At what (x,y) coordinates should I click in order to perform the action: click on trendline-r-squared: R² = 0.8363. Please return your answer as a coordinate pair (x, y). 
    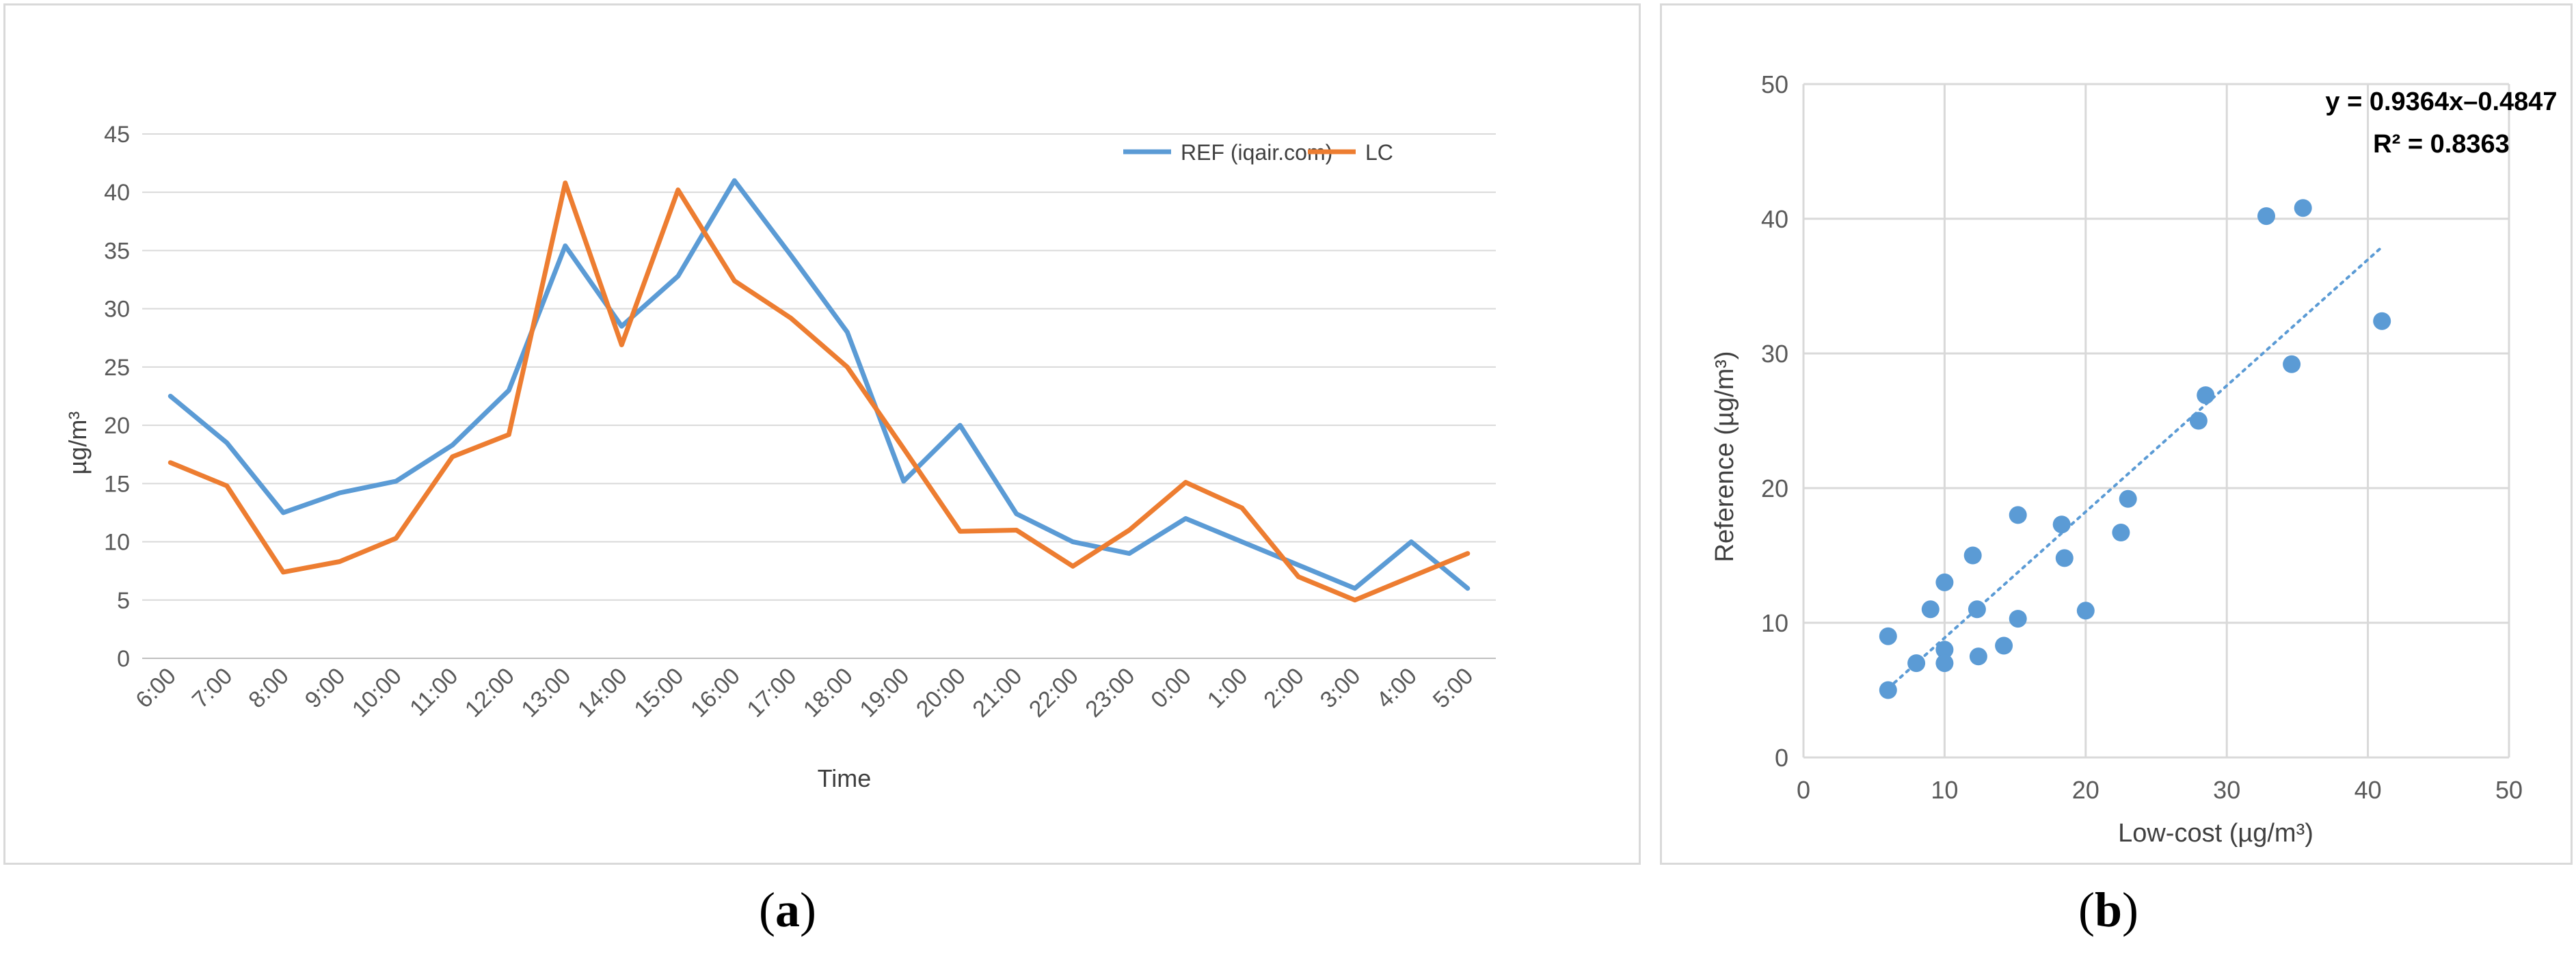
    Looking at the image, I should click on (2441, 144).